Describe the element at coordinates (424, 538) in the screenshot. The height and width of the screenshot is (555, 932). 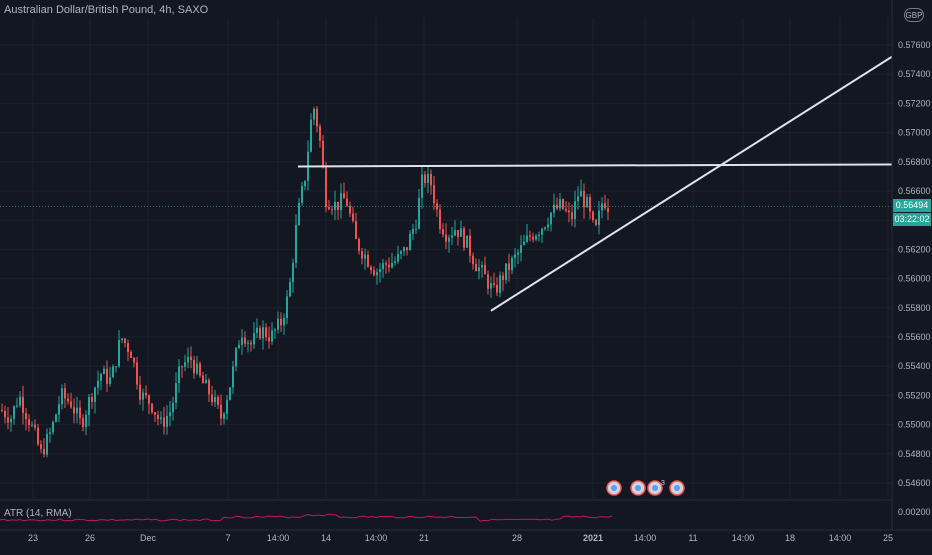
I see `time-tick-label: 21` at that location.